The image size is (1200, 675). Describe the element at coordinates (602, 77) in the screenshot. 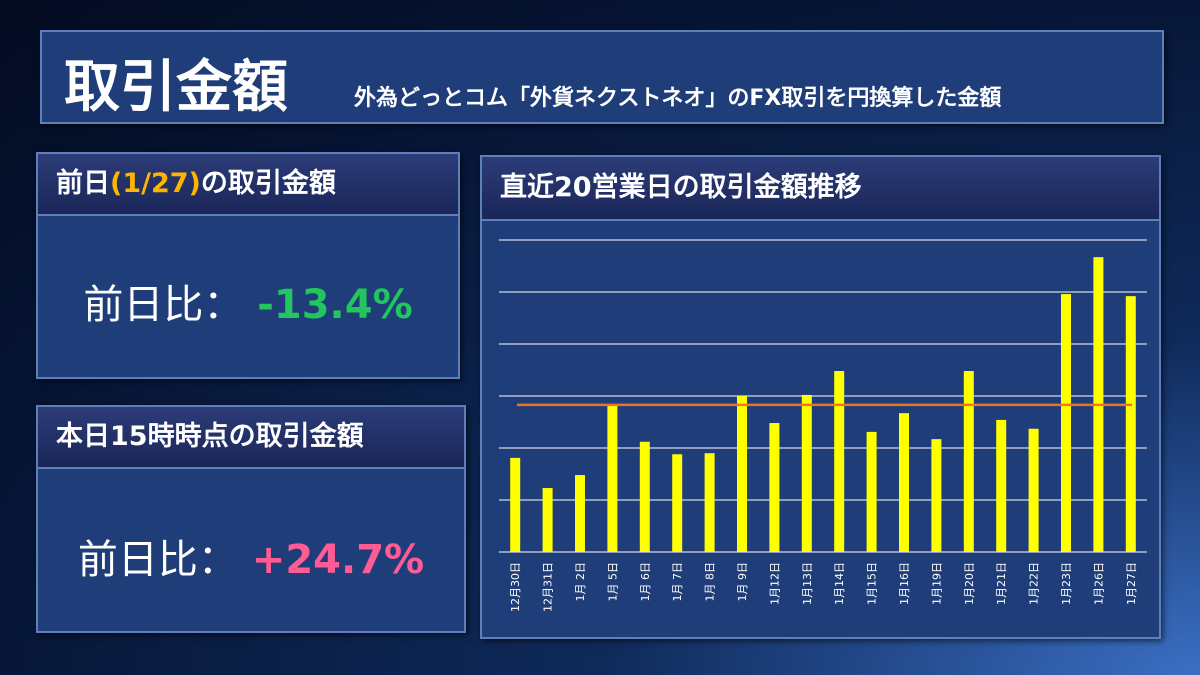

I see `header: 取引金額 外為どっとコム「外貨ネクストネオ」のFX取引を円換算した金額` at that location.